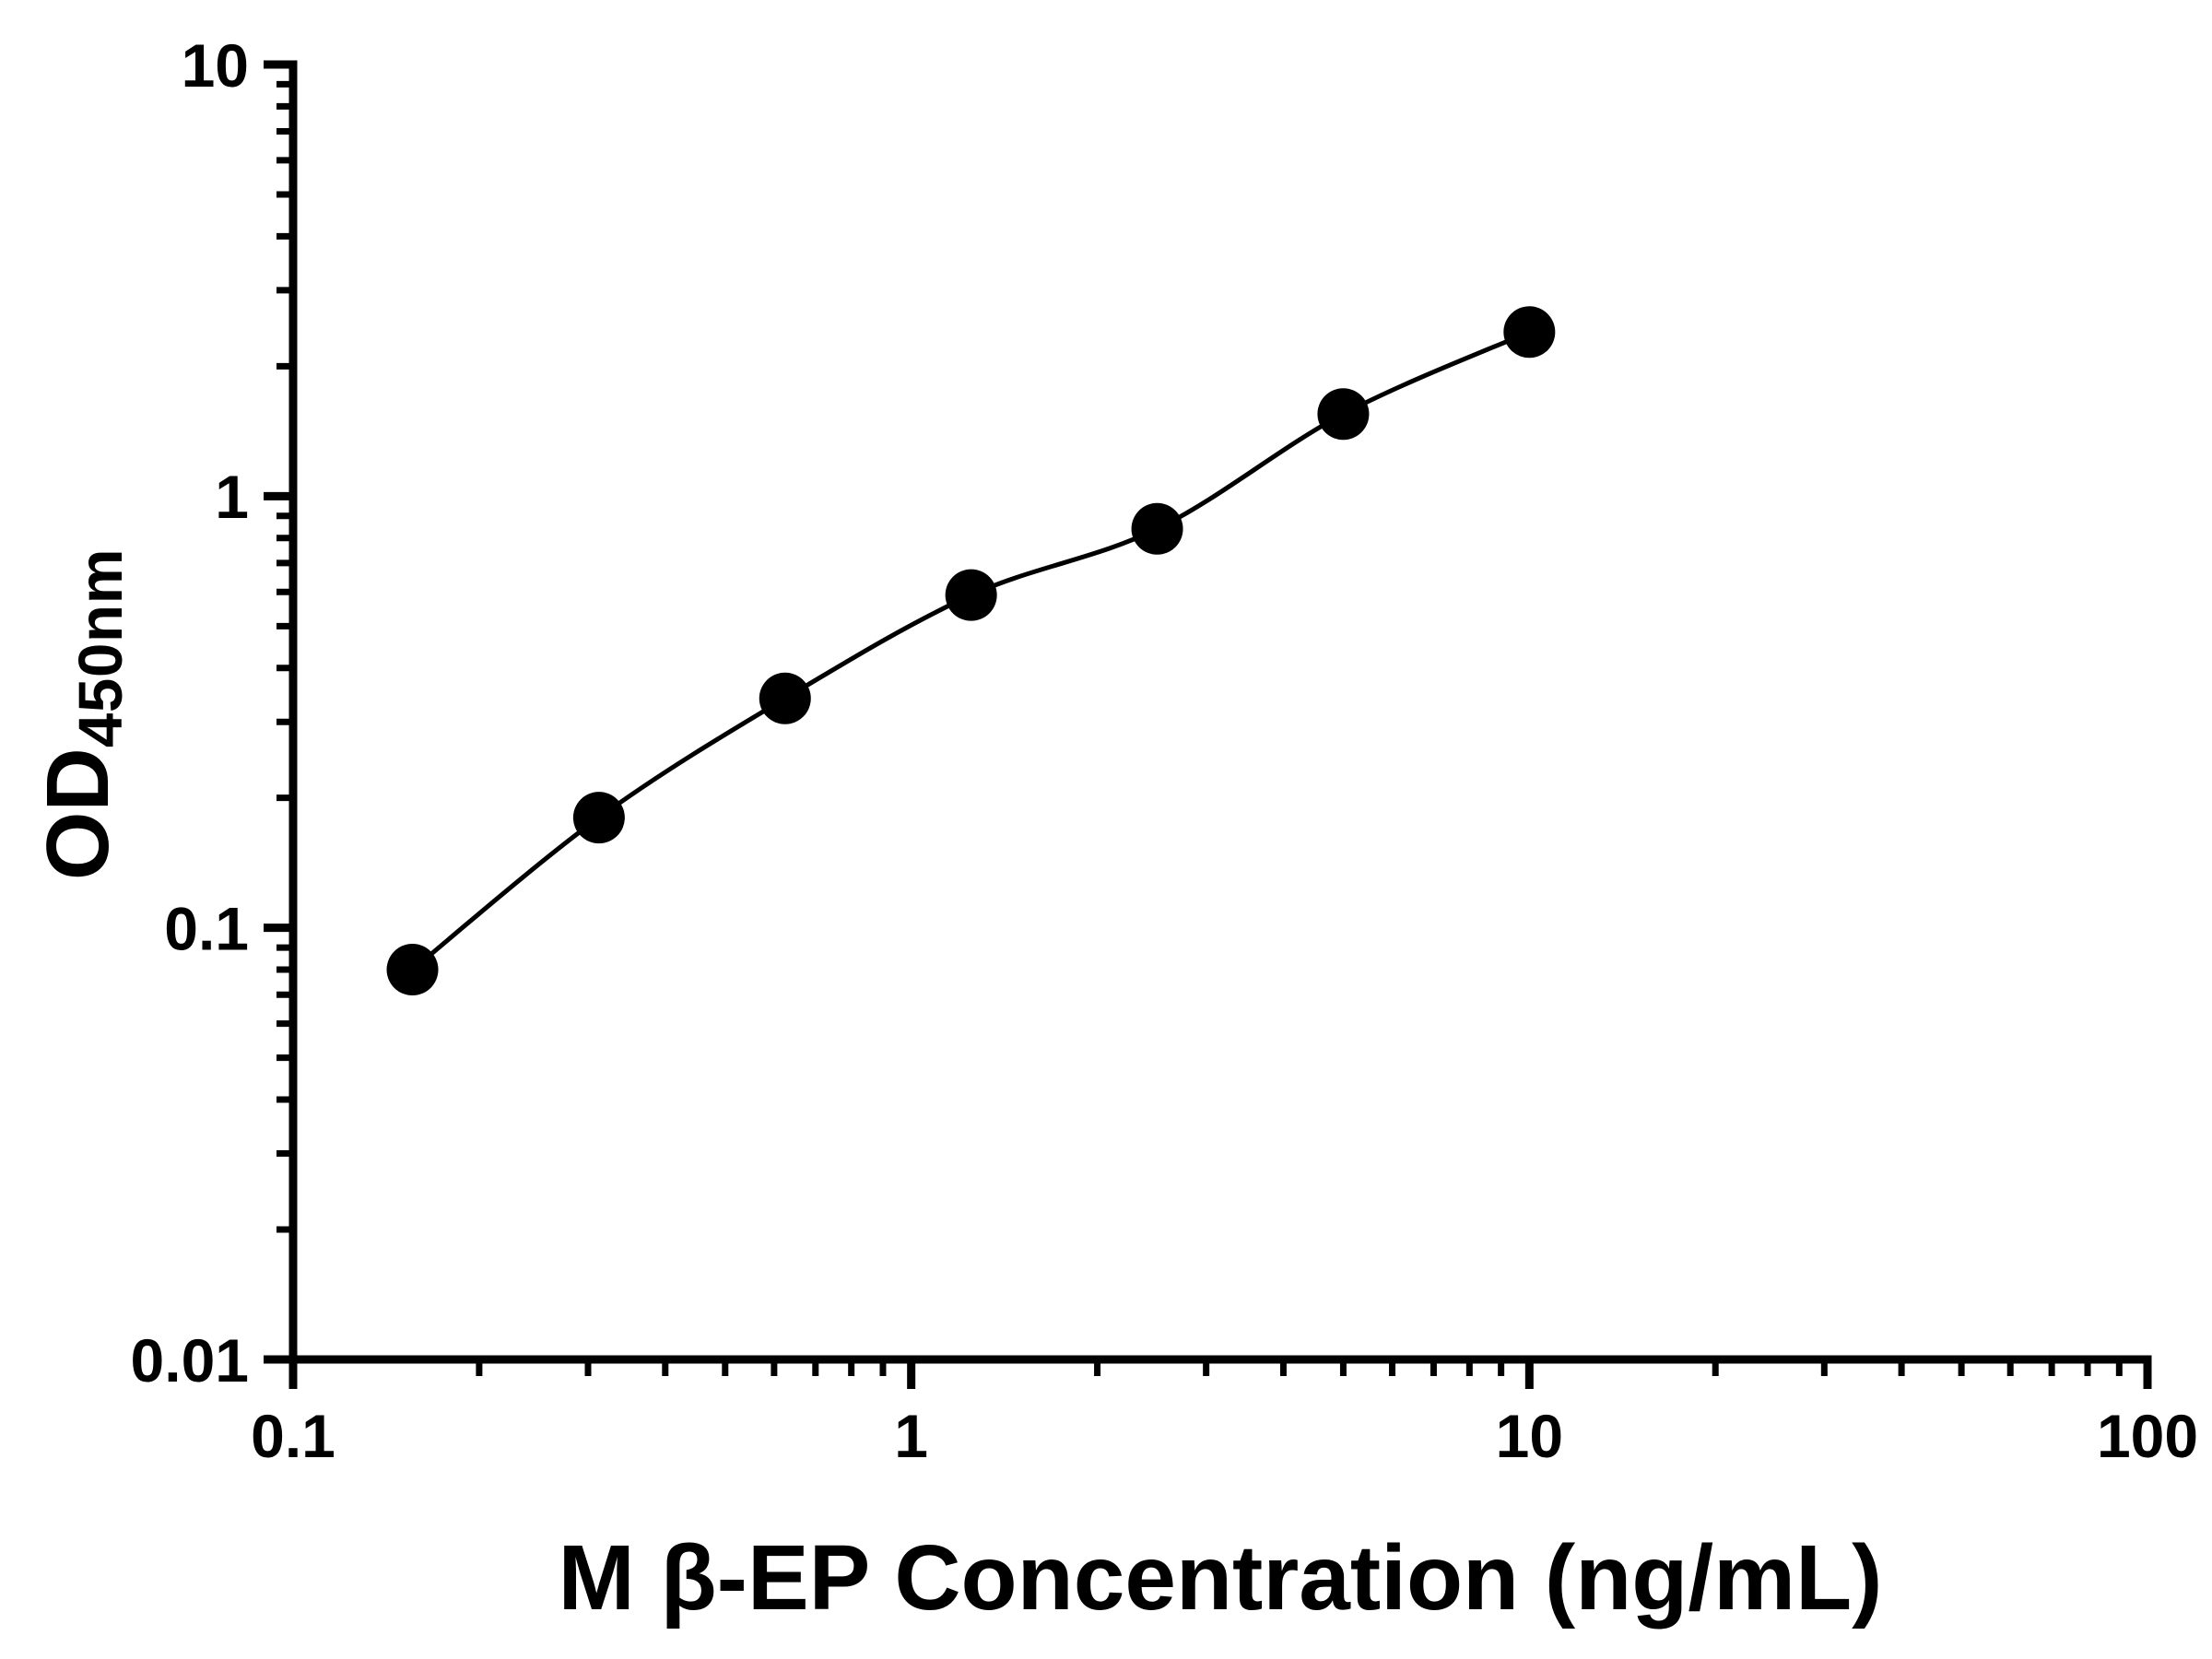  Describe the element at coordinates (1529, 1436) in the screenshot. I see `x-tick-label: 10` at that location.